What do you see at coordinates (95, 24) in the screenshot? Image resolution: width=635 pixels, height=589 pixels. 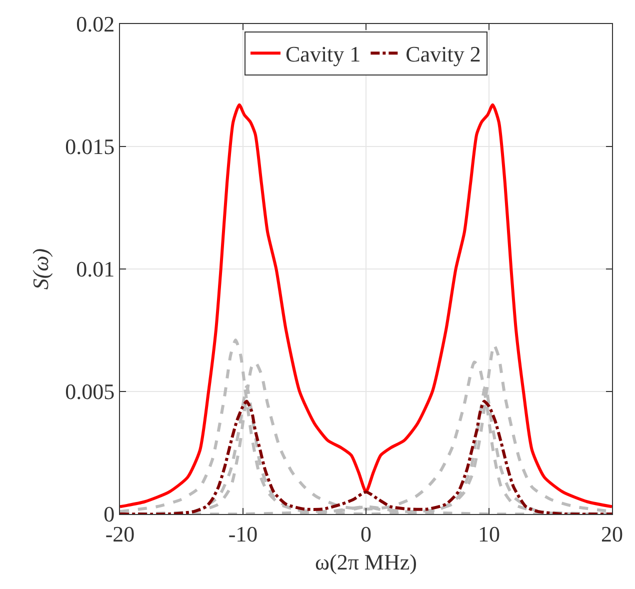 I see `y-tick-label: 0.02` at bounding box center [95, 24].